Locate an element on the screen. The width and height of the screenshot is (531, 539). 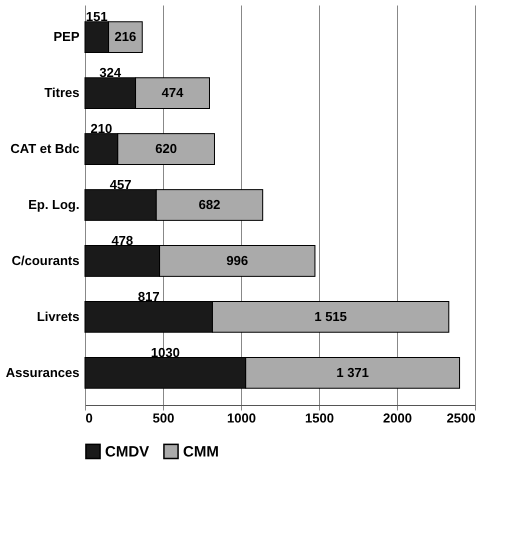
y-tick-label: Assurances is located at coordinates (43, 372).